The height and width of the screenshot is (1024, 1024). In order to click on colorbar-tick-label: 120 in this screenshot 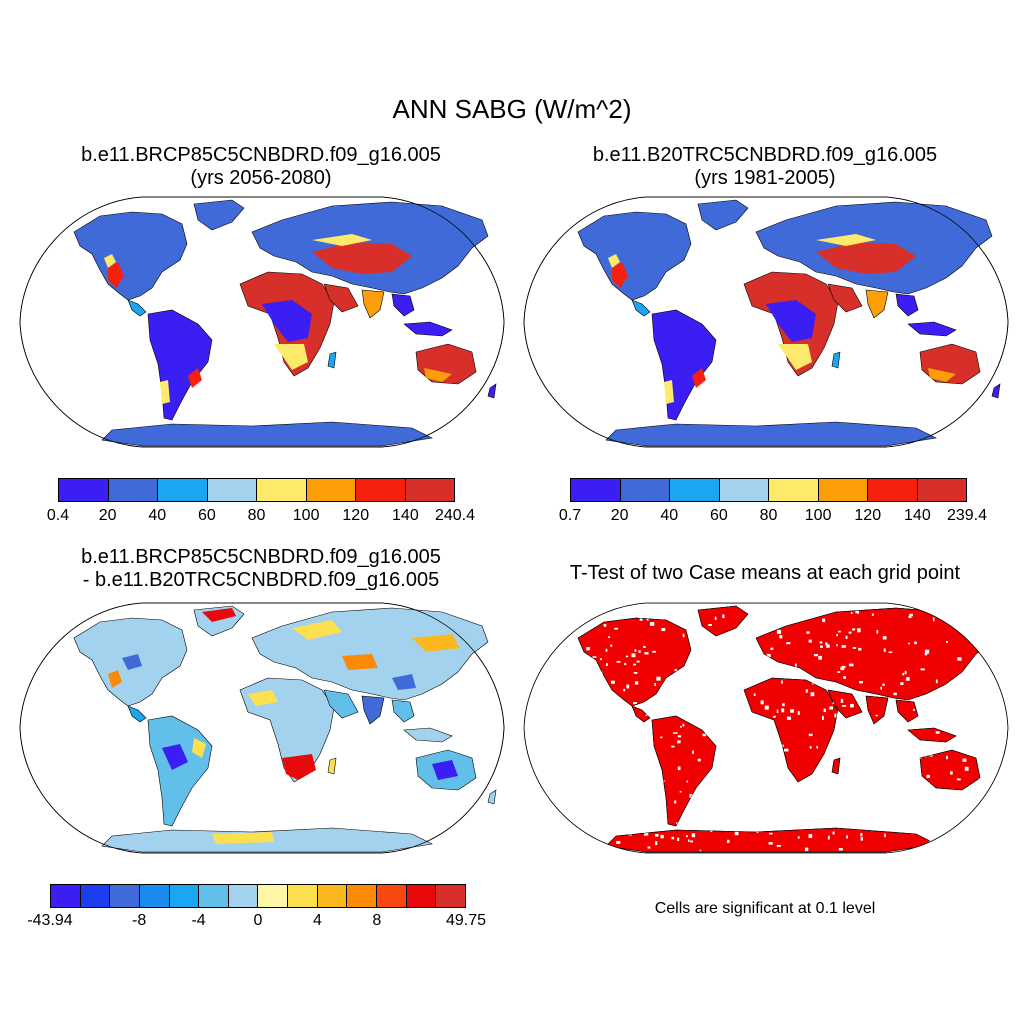, I will do `click(868, 515)`.